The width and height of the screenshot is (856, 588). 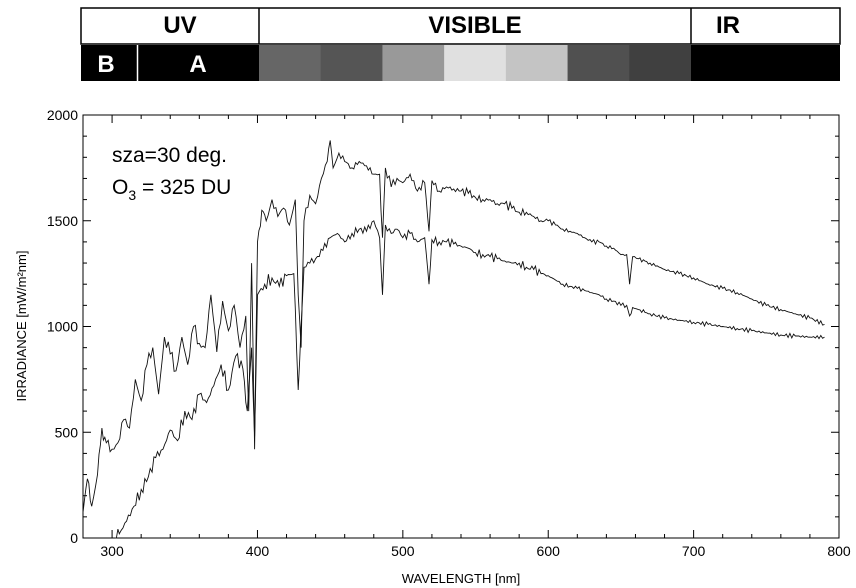 I want to click on x-tick-label: 300, so click(x=112, y=551).